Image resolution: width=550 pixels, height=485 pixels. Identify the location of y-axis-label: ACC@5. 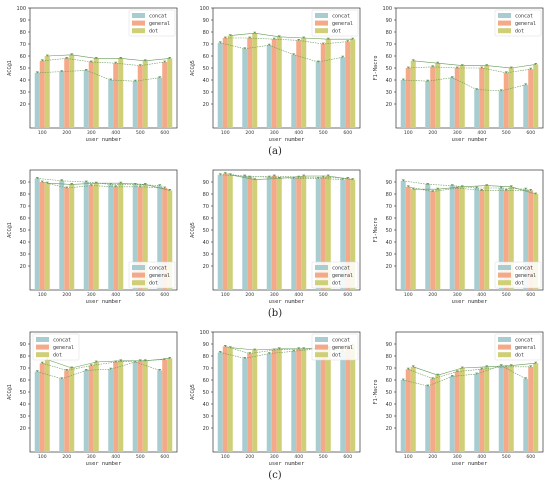
(193, 230).